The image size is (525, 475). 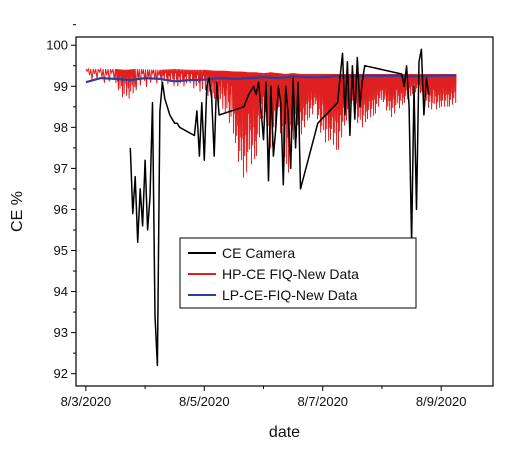 I want to click on x-axis-title: date, so click(x=284, y=432).